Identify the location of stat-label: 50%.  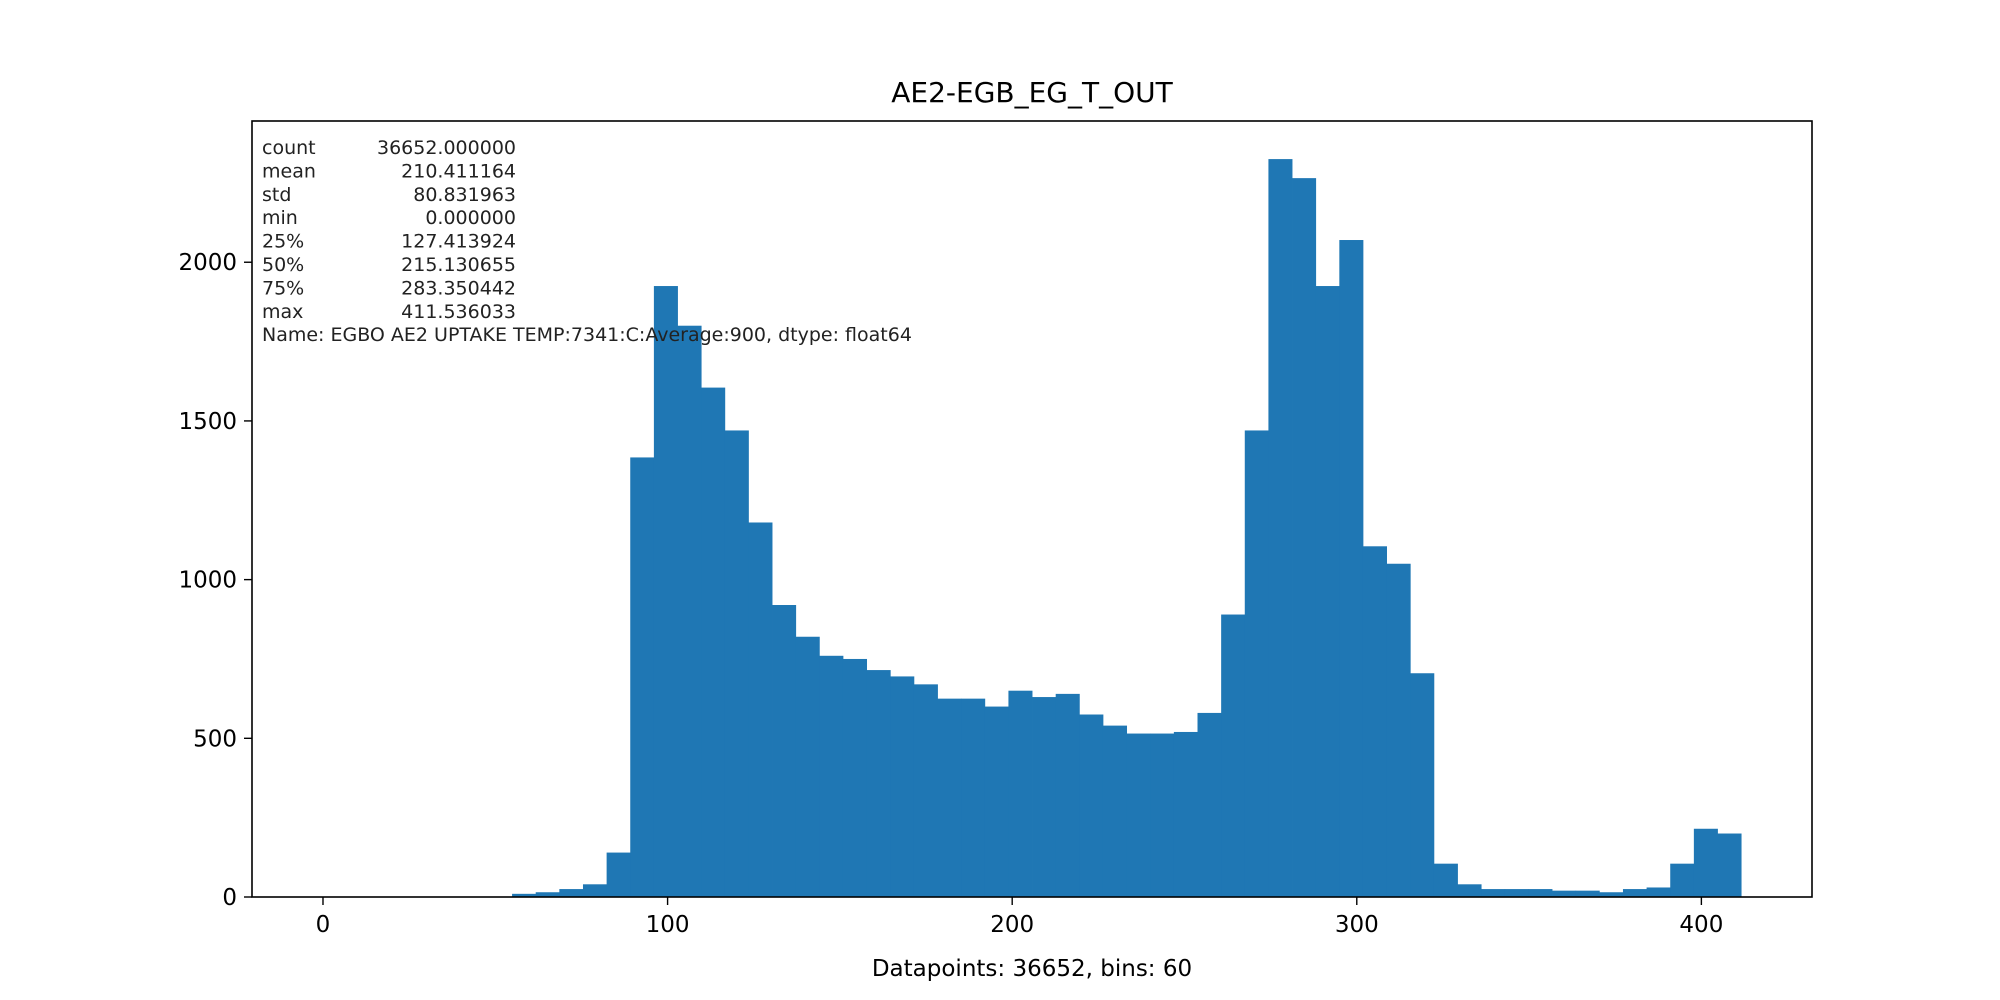
(283, 265).